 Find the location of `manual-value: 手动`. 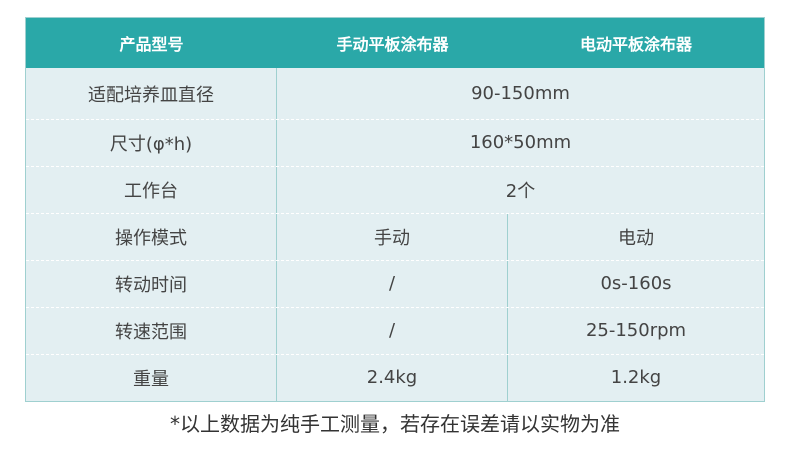

manual-value: 手动 is located at coordinates (392, 236).